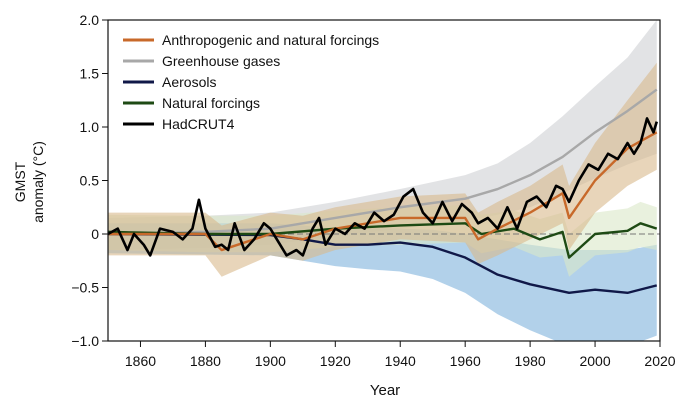 The height and width of the screenshot is (411, 700). What do you see at coordinates (385, 390) in the screenshot?
I see `x-axis-label: Year` at bounding box center [385, 390].